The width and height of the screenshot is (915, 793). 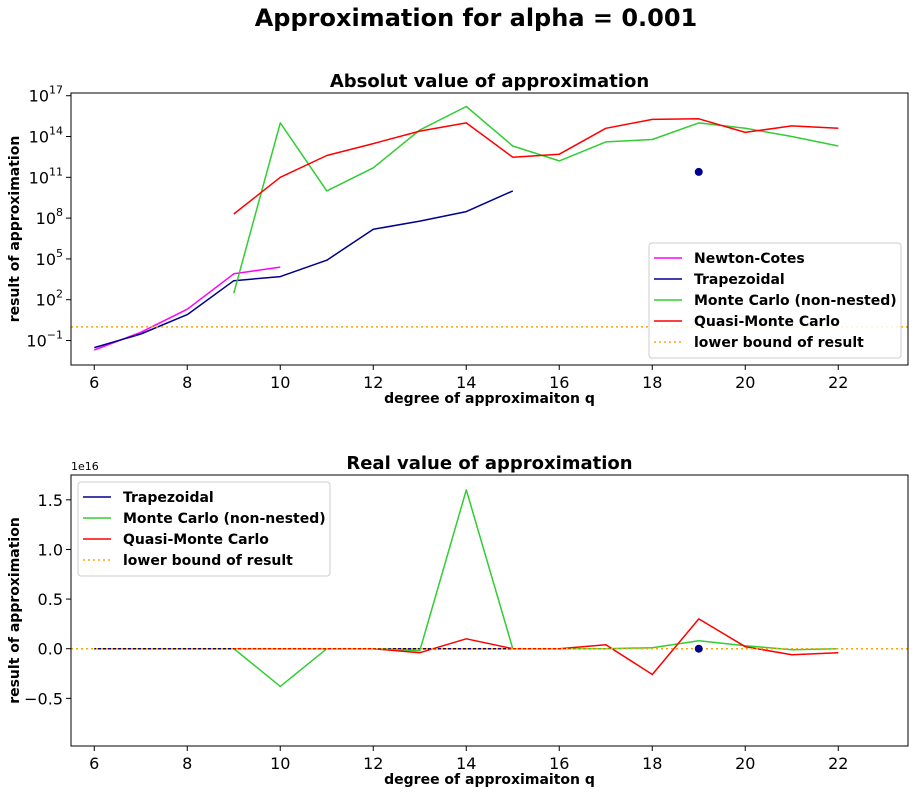 What do you see at coordinates (56, 171) in the screenshot?
I see `y-tick-exponent: 11` at bounding box center [56, 171].